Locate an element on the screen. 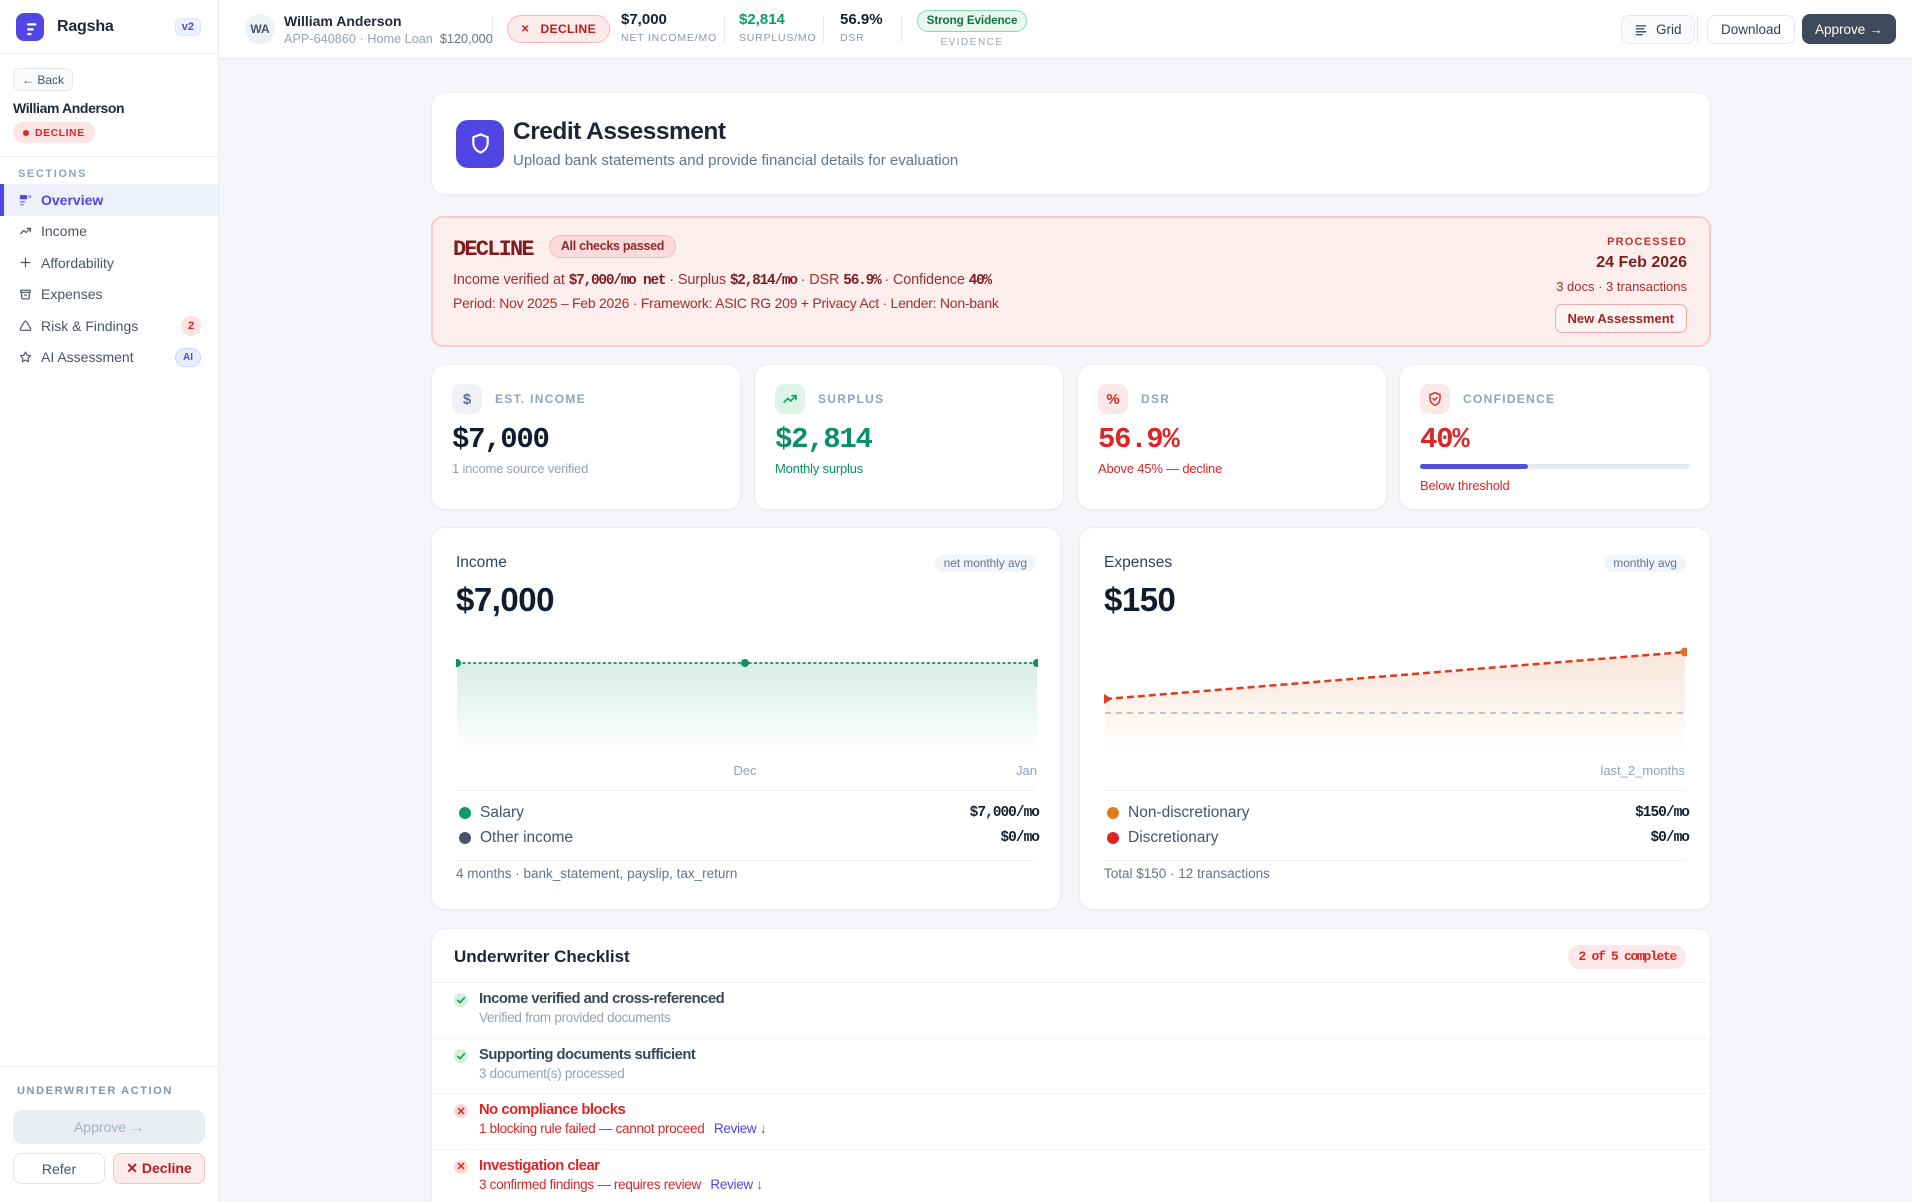  svg-text: Jan is located at coordinates (1026, 770).